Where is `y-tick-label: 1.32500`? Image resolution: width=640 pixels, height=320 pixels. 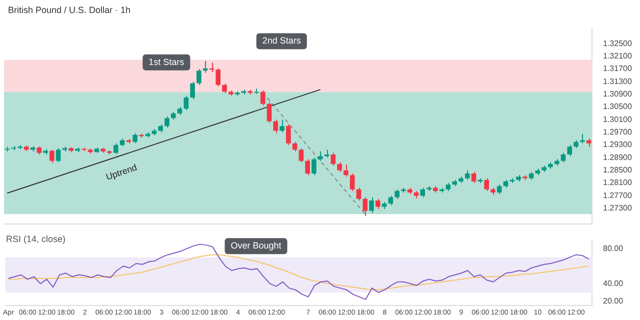 y-tick-label: 1.32500 is located at coordinates (617, 43).